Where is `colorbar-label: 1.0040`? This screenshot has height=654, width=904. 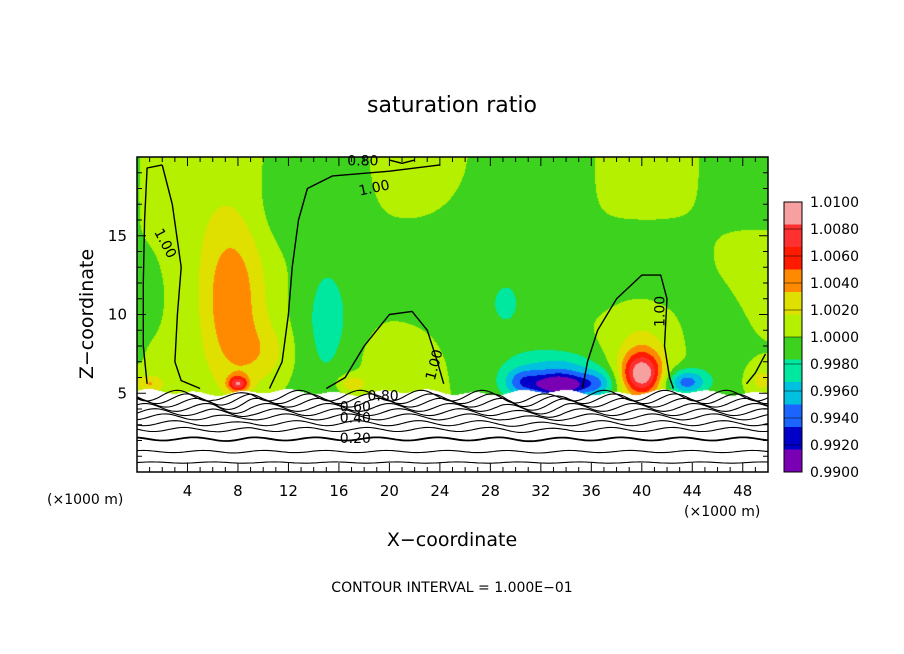
colorbar-label: 1.0040 is located at coordinates (834, 284).